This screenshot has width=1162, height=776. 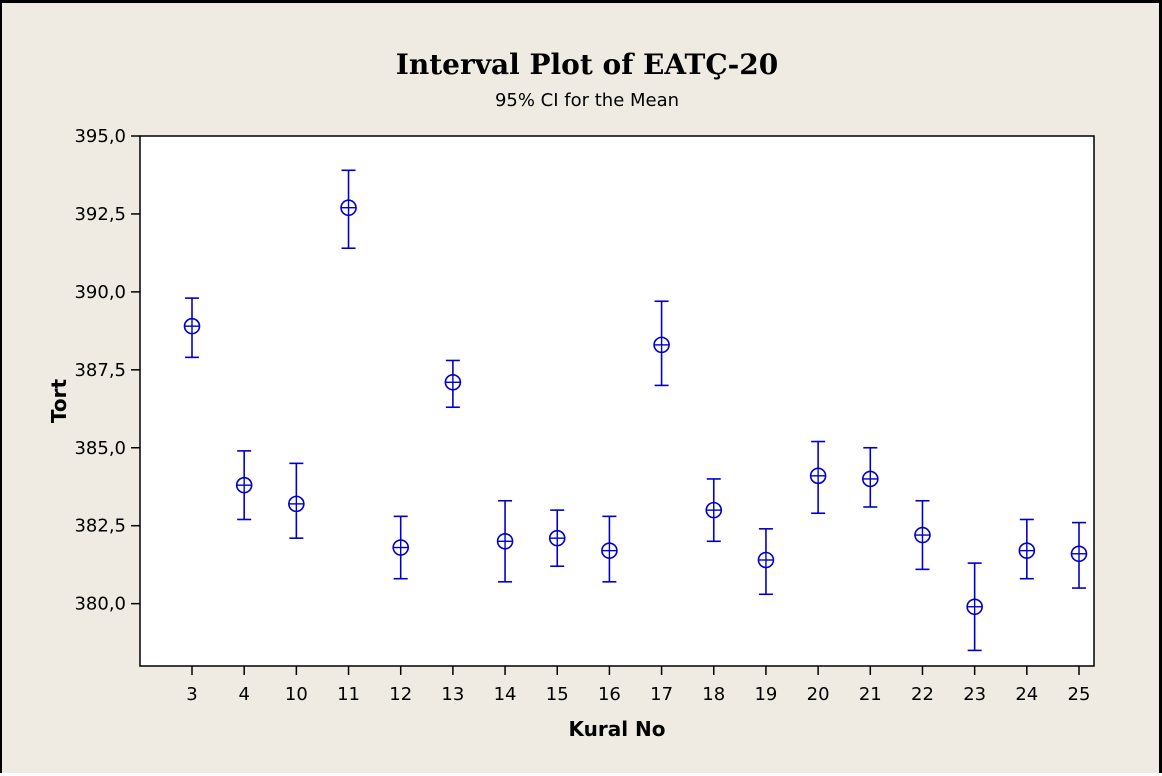 What do you see at coordinates (713, 694) in the screenshot?
I see `x-tick-label: 18` at bounding box center [713, 694].